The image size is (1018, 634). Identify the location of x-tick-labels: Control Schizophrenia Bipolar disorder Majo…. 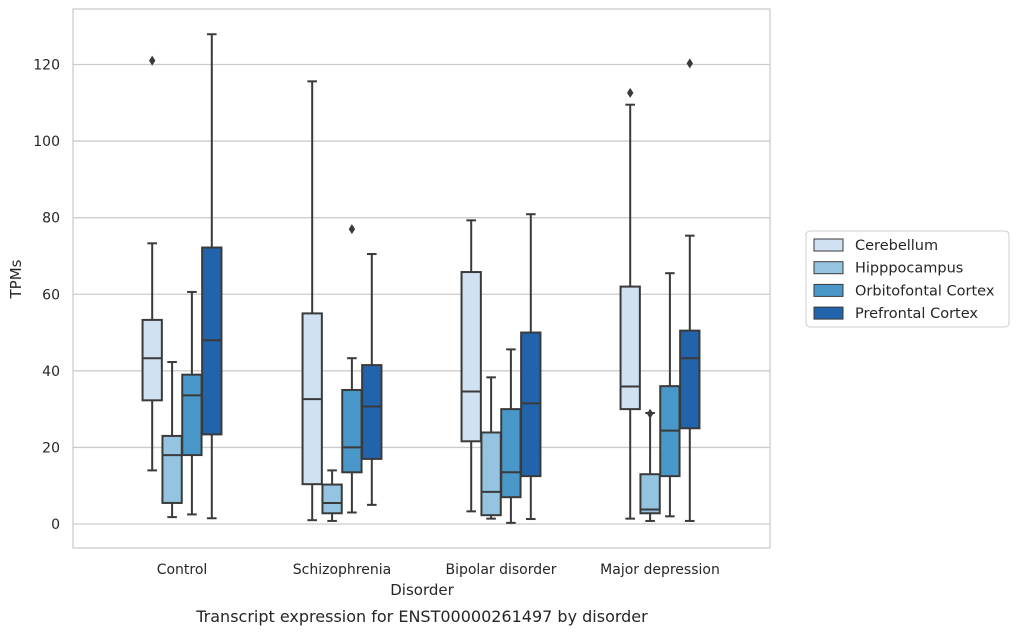
(438, 570).